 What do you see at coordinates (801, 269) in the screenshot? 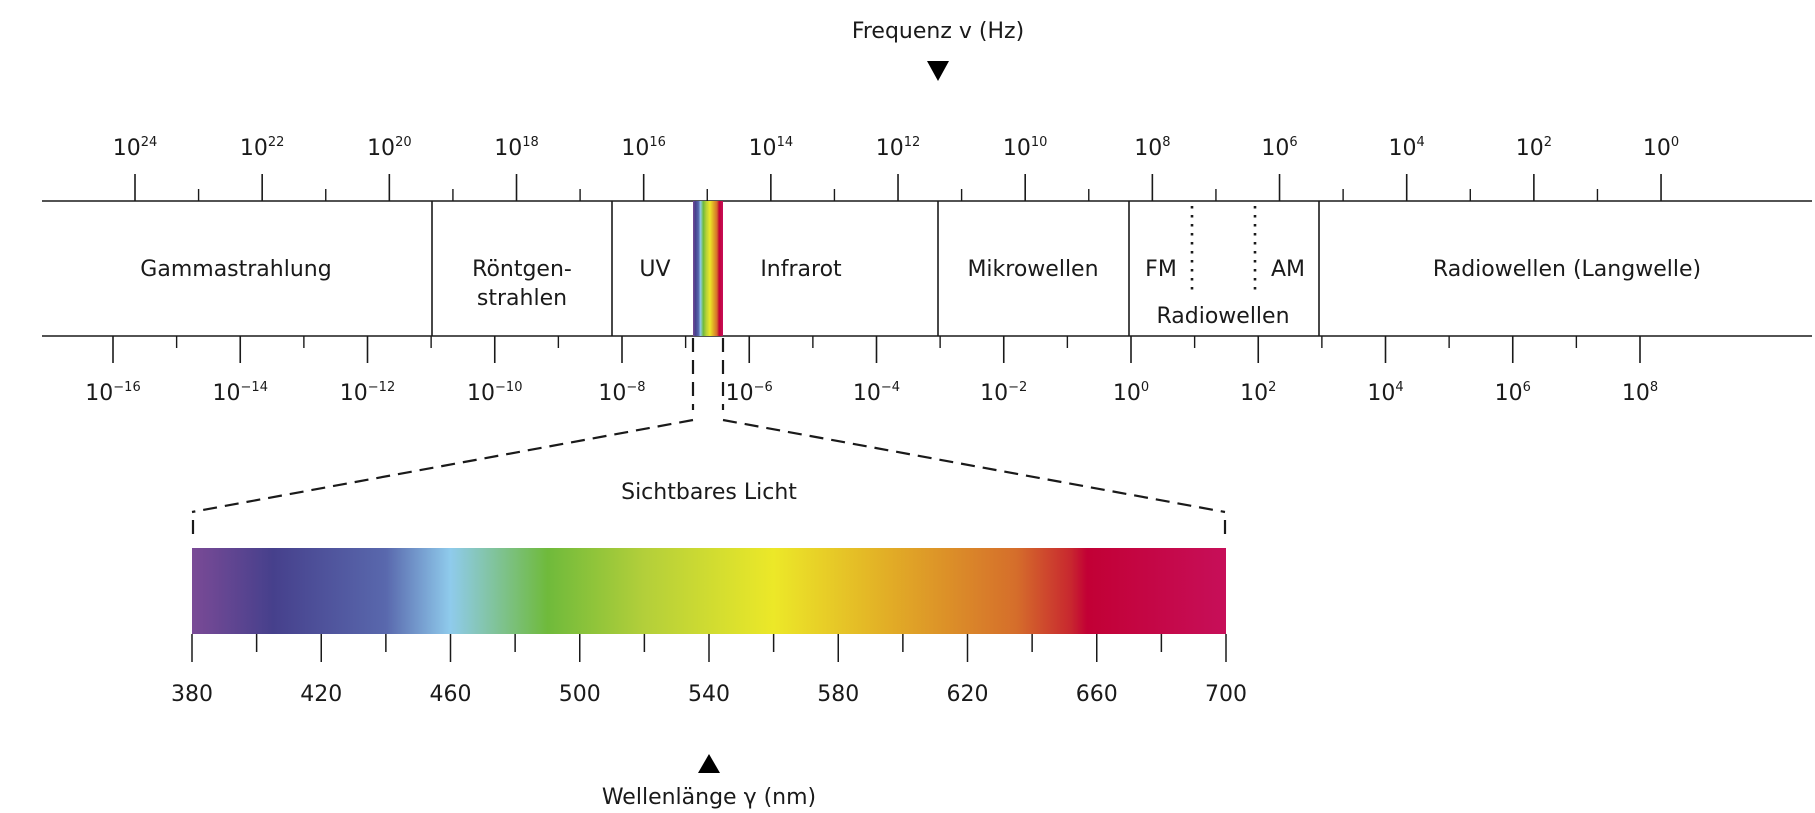
I see `band-label-infrared: Infrarot` at bounding box center [801, 269].